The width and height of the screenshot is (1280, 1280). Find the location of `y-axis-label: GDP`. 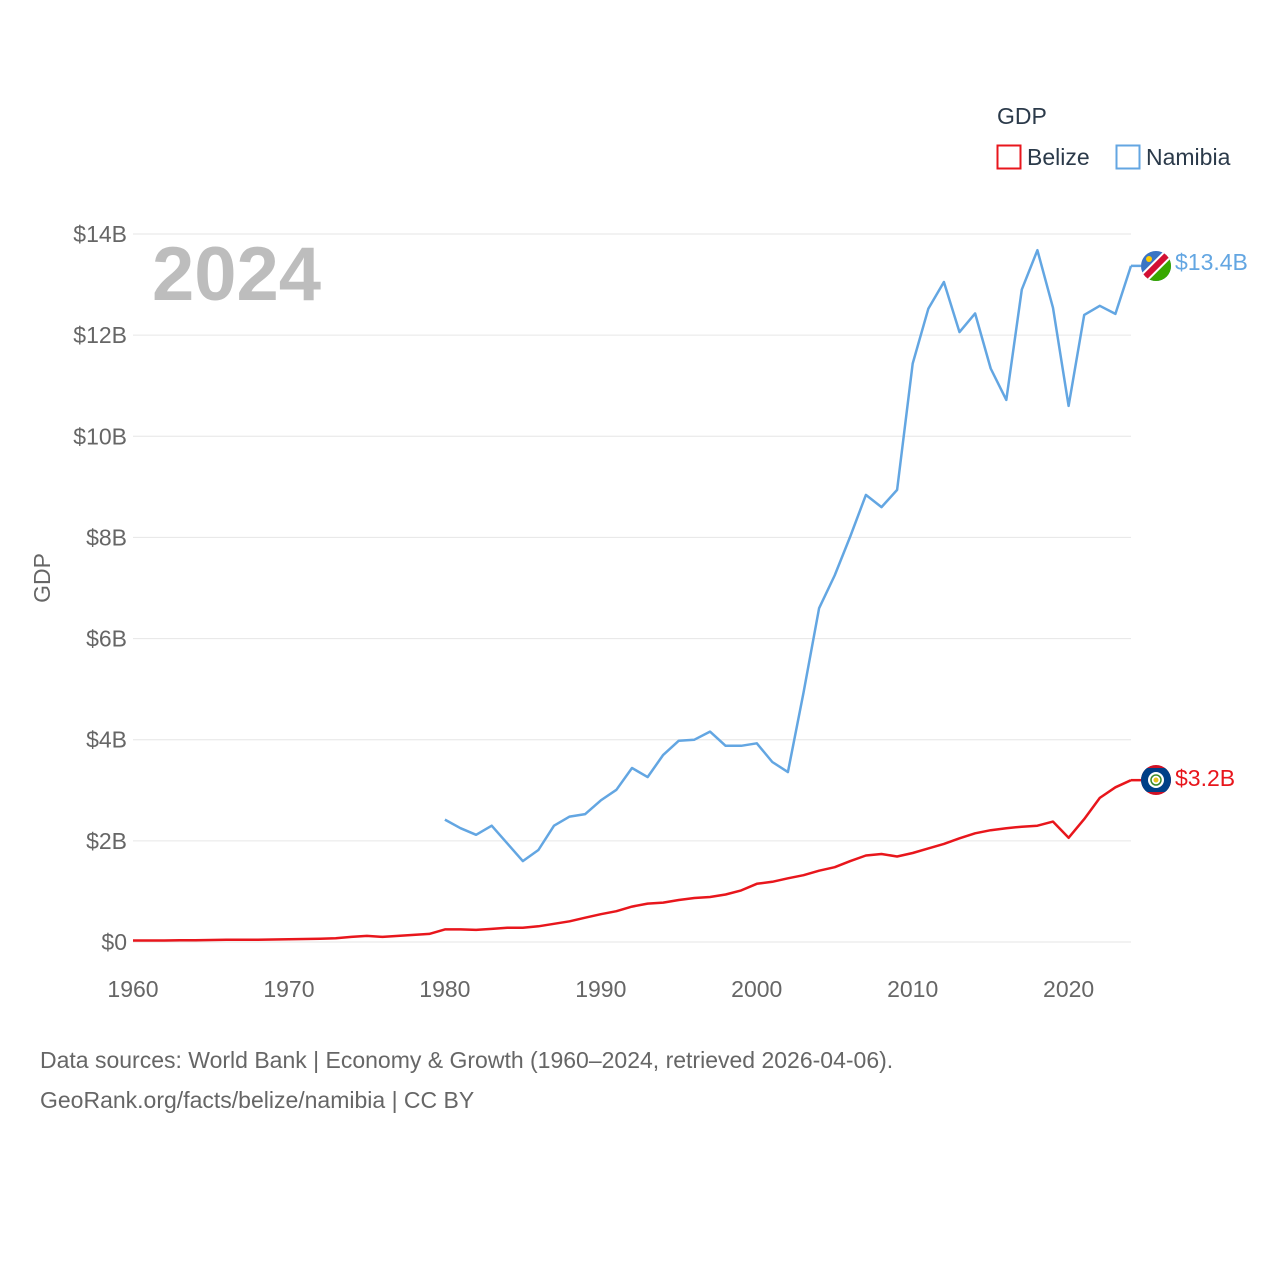

y-axis-label: GDP is located at coordinates (42, 578).